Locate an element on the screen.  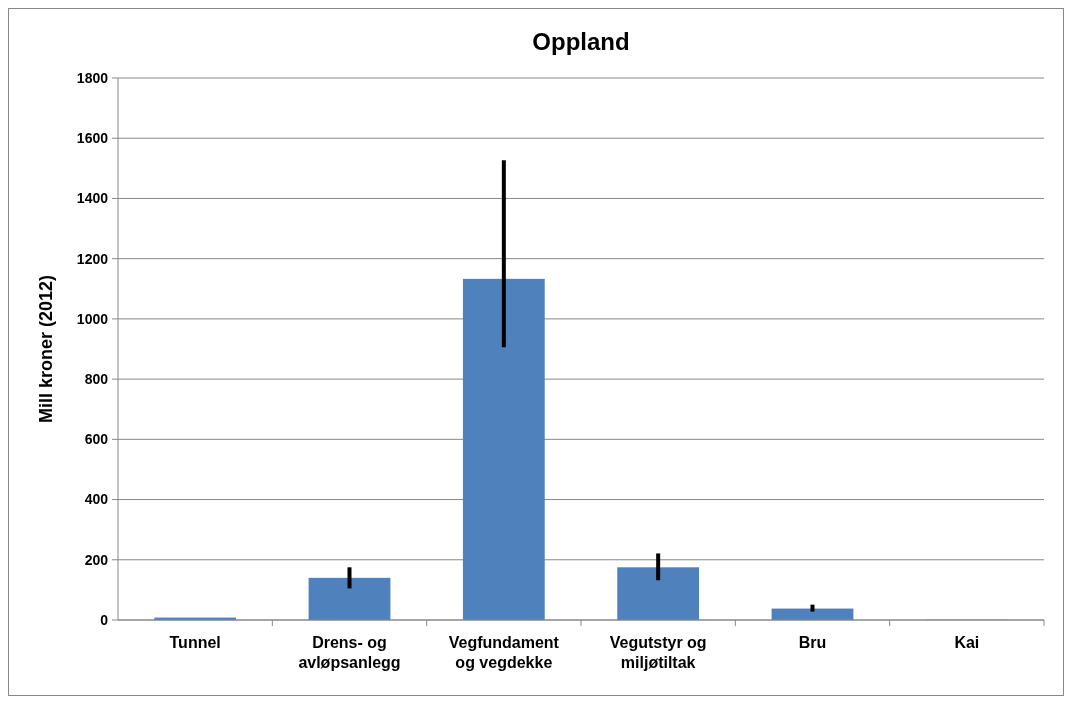
y-tick-label: 1600 is located at coordinates (92, 138).